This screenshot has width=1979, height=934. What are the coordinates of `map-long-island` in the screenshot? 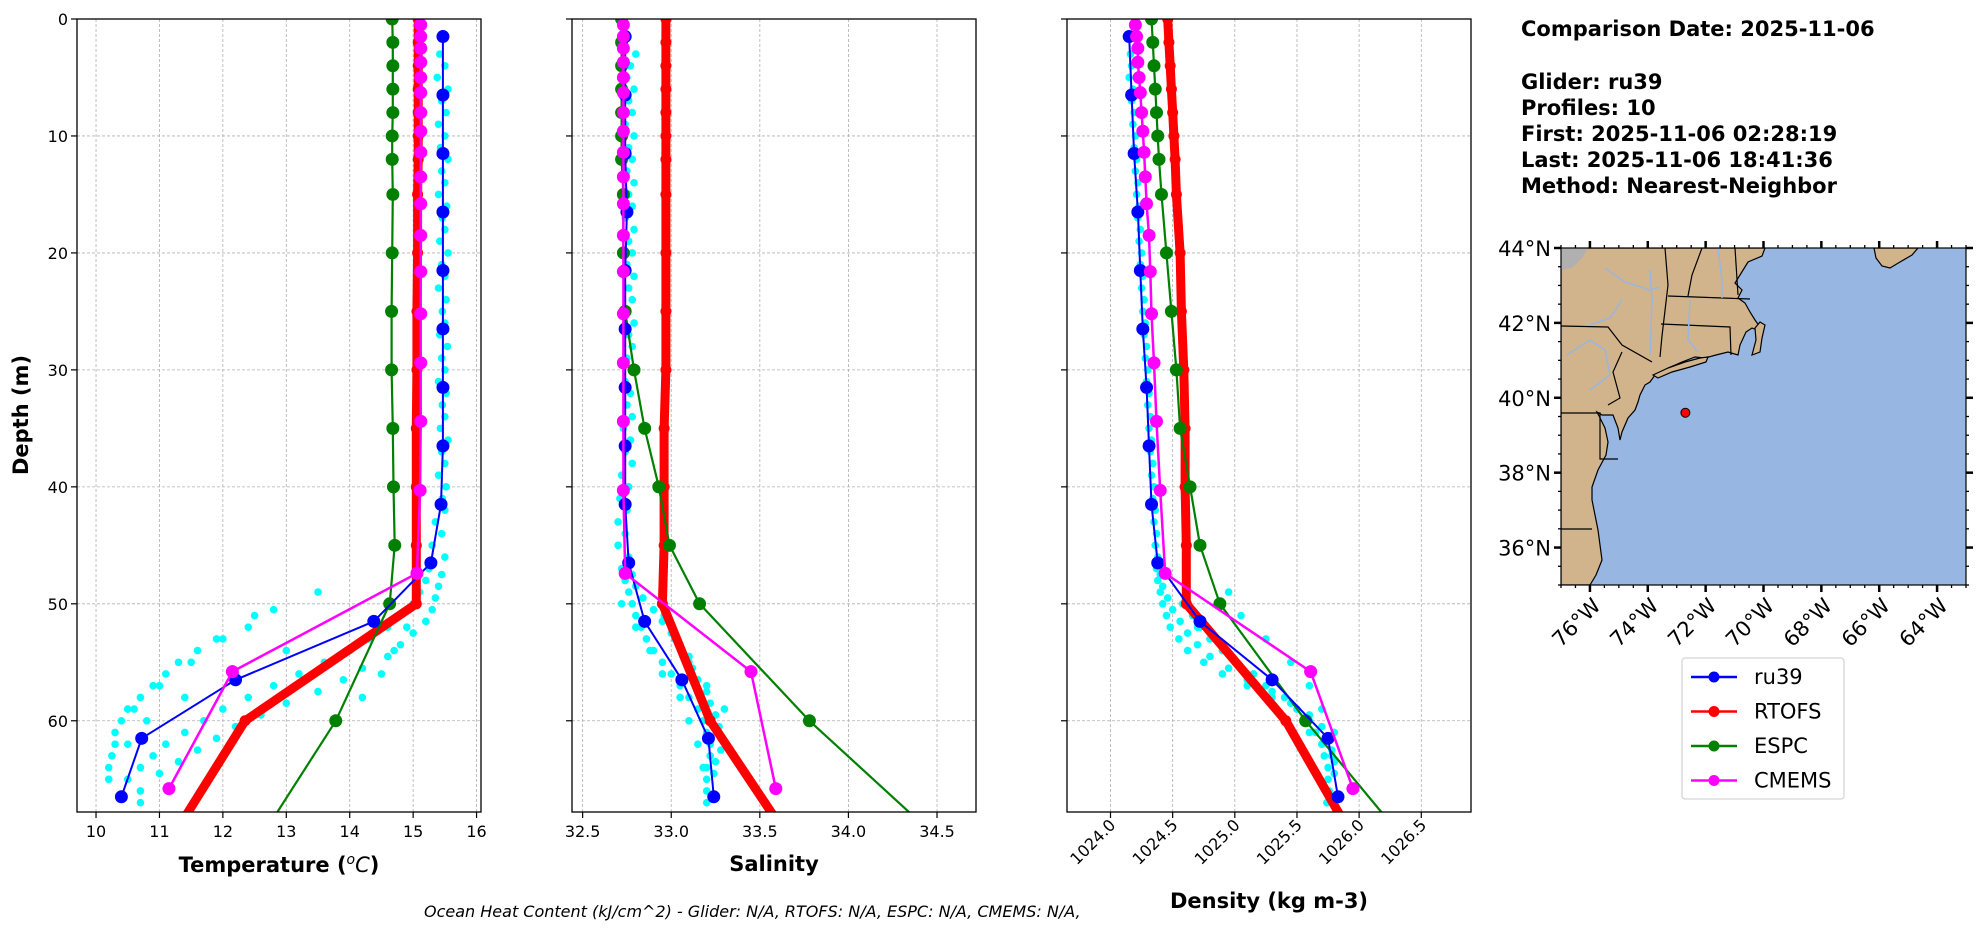 It's located at (1680, 367).